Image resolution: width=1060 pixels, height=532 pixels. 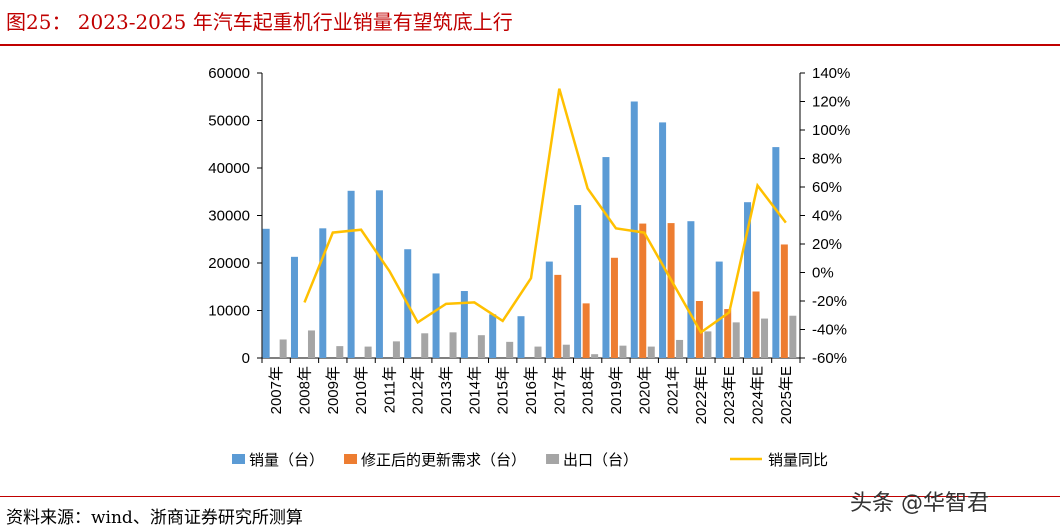 What do you see at coordinates (443, 460) in the screenshot?
I see `legend-label: 修正后的更新需求（台）` at bounding box center [443, 460].